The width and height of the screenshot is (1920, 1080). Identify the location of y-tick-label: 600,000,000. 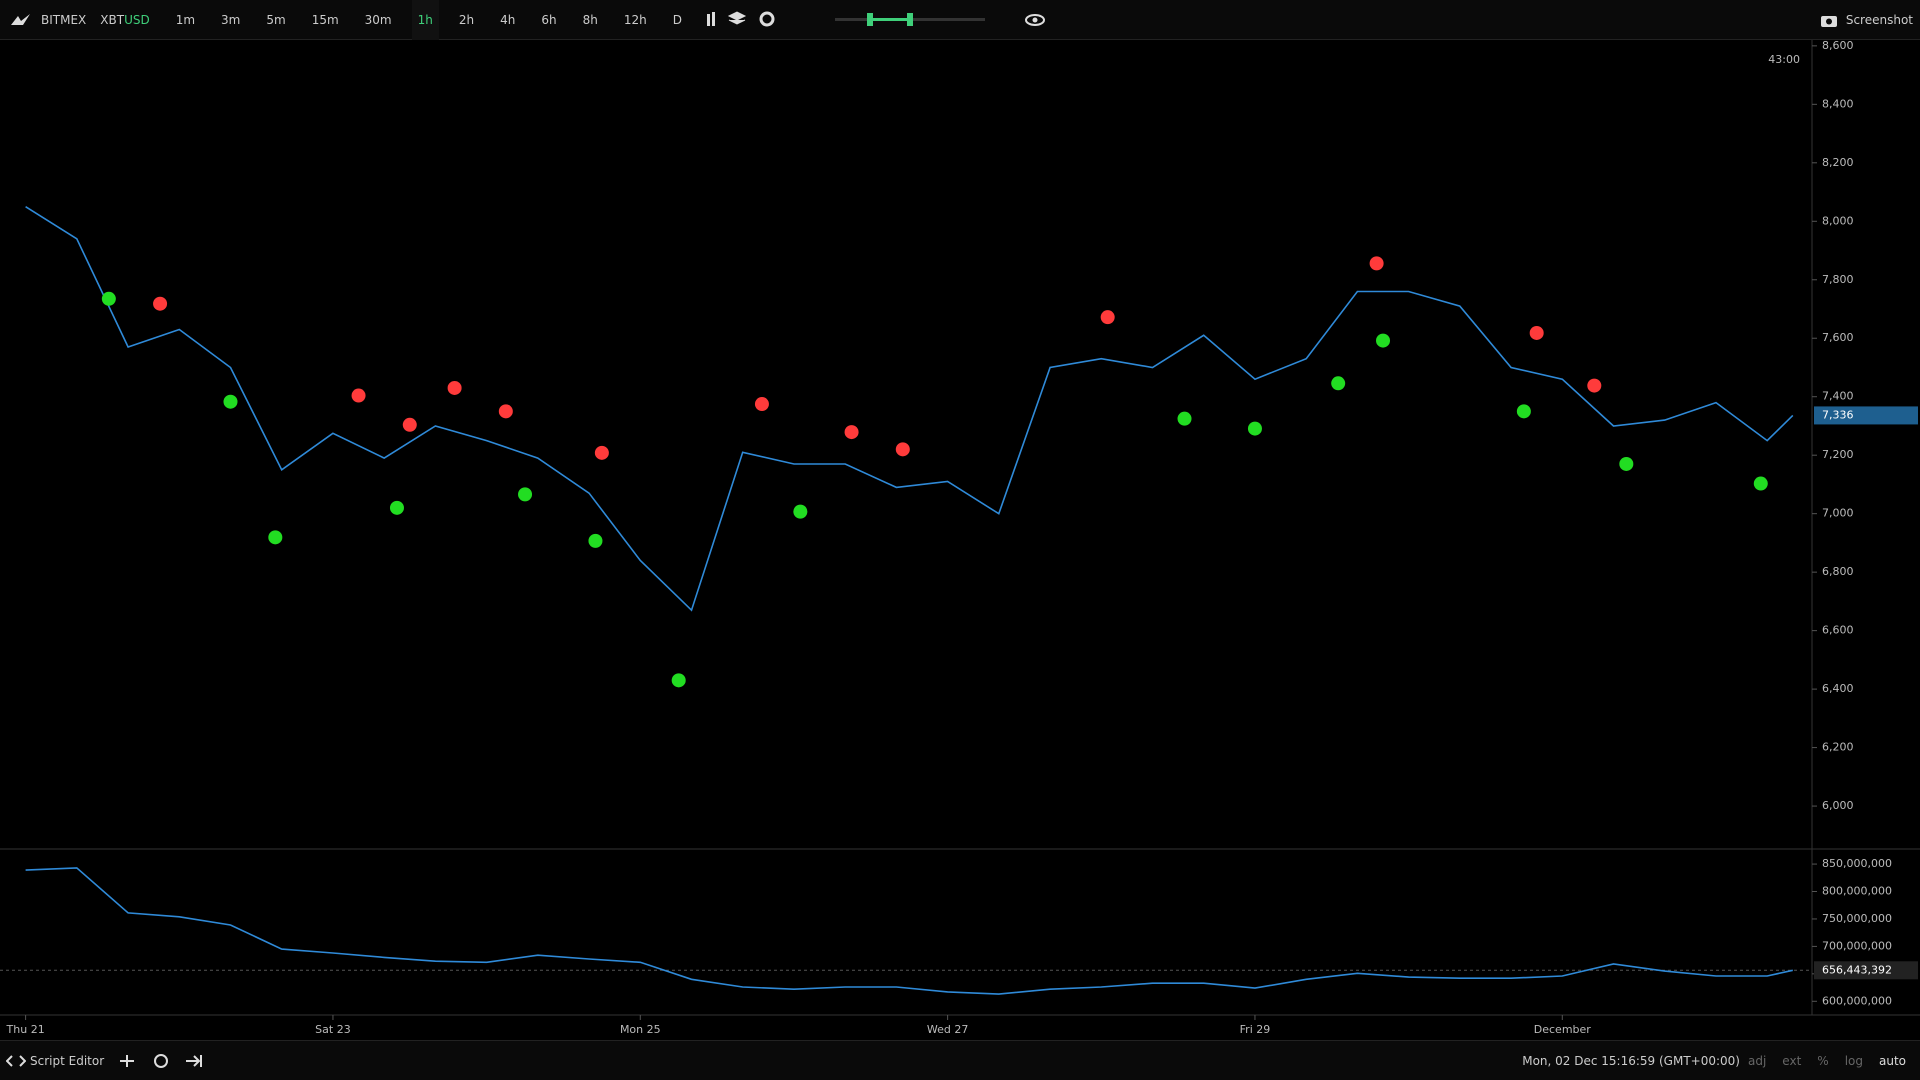
(1857, 1000).